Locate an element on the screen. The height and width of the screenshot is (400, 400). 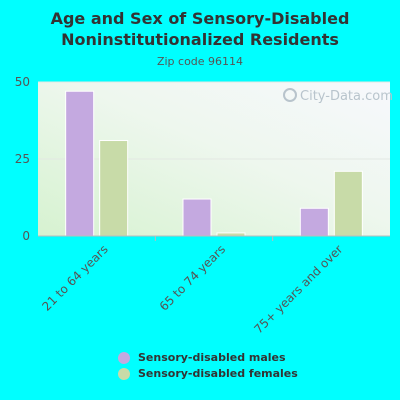
chart-subtitle: Zip code 96114 is located at coordinates (200, 61).